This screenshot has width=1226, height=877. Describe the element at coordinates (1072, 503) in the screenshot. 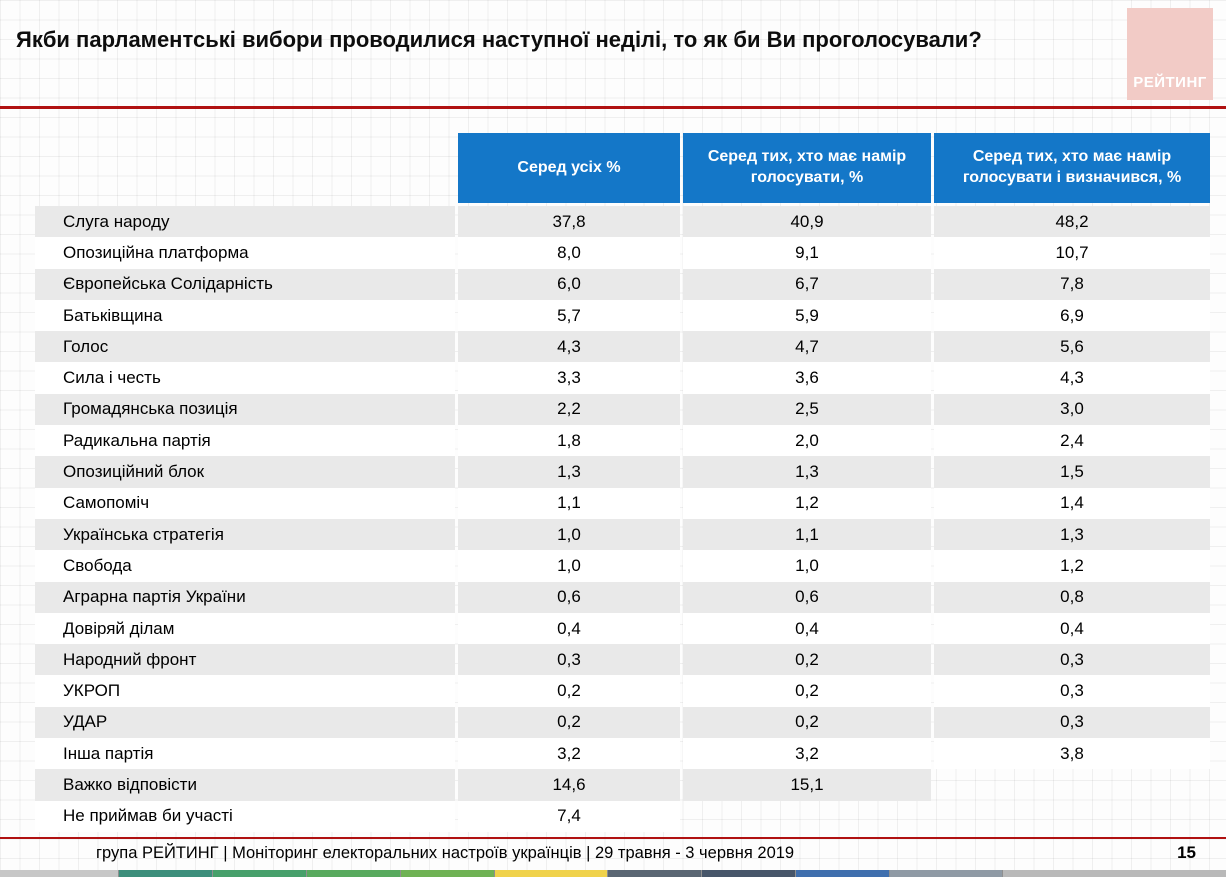

I see `value-cell: 1,4` at that location.